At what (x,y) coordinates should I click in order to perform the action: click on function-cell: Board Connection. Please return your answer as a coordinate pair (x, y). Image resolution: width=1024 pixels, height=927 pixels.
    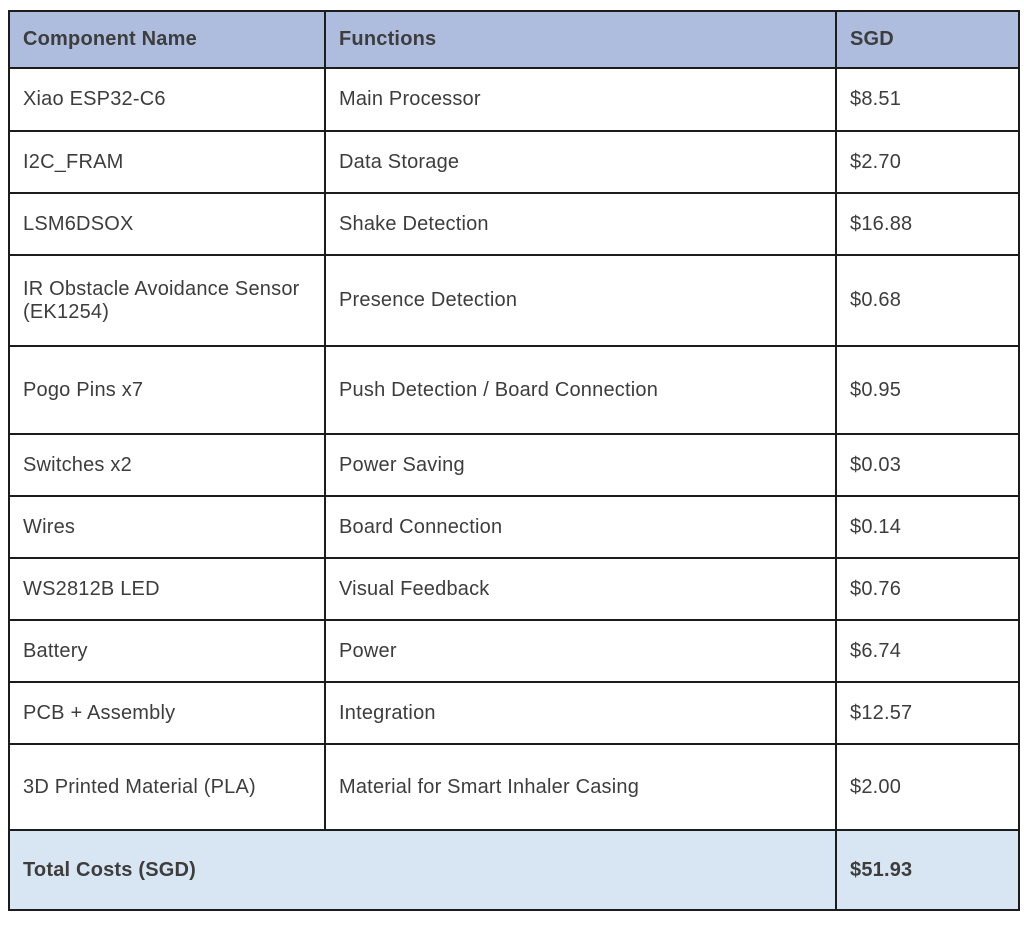
    Looking at the image, I should click on (580, 527).